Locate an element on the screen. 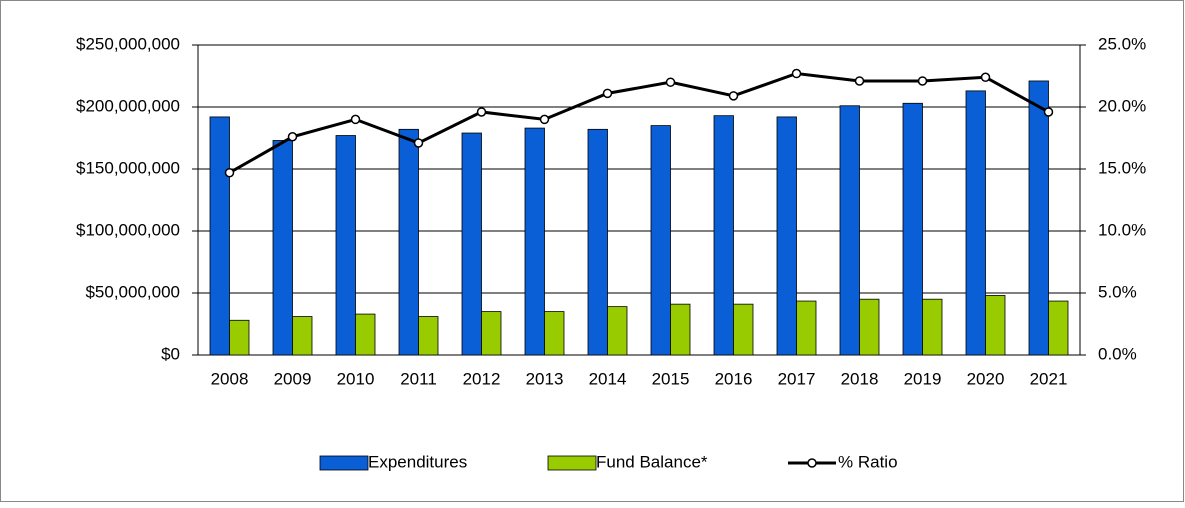 This screenshot has width=1185, height=508. y2-tick-label: 15.0% is located at coordinates (1122, 167).